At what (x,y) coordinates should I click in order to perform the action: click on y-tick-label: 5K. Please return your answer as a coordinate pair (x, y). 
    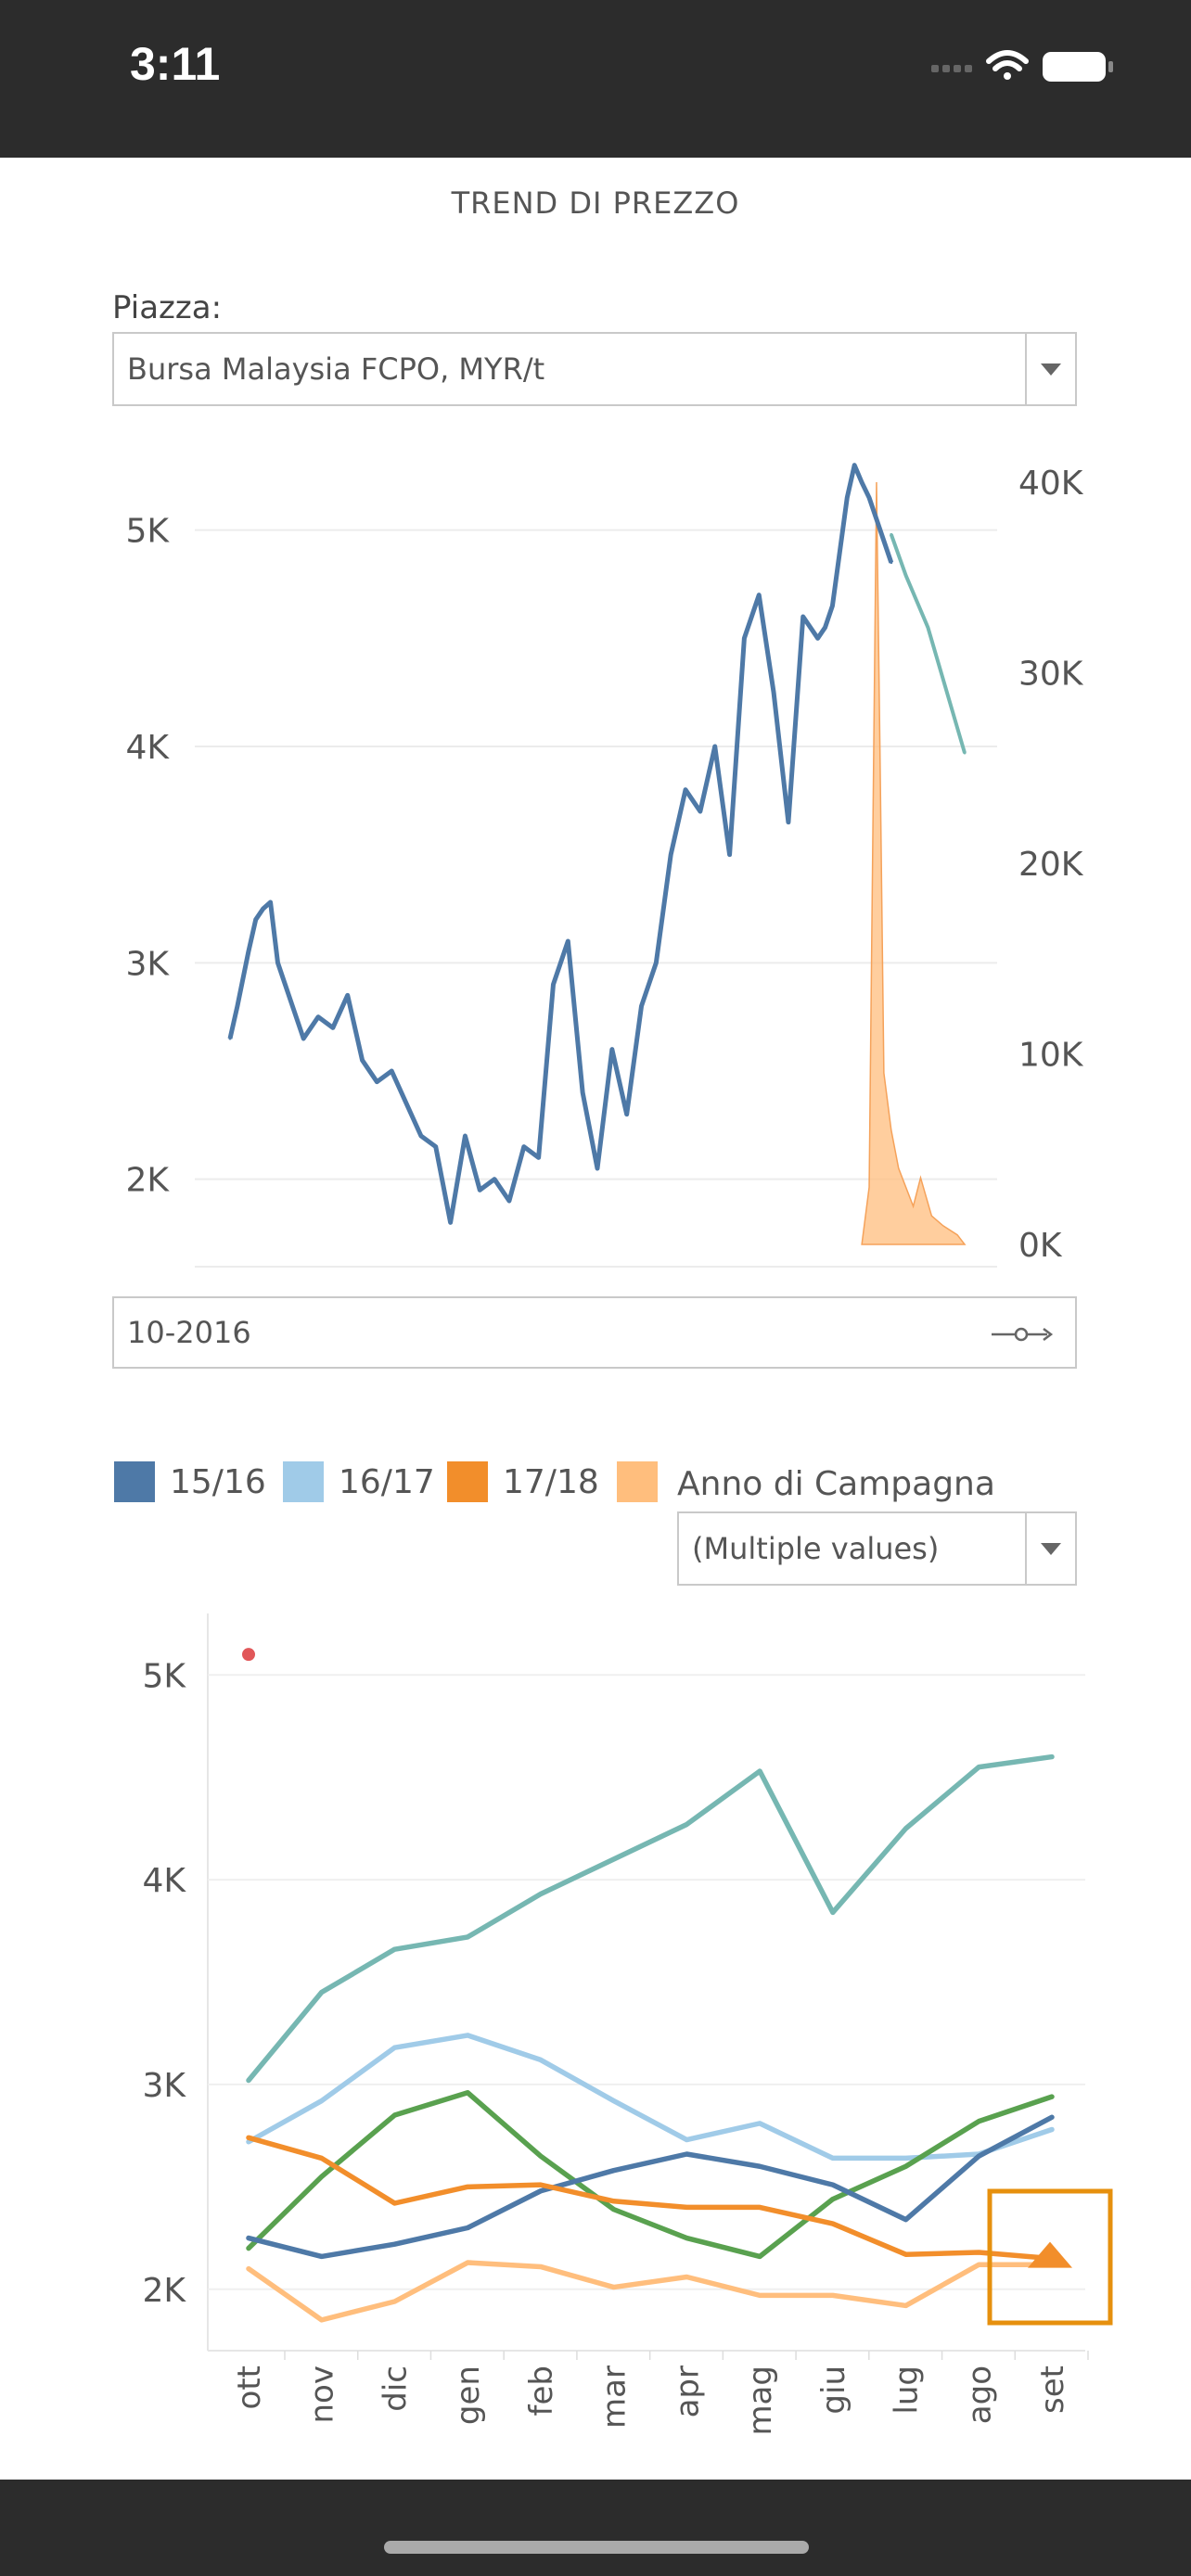
    Looking at the image, I should click on (164, 1676).